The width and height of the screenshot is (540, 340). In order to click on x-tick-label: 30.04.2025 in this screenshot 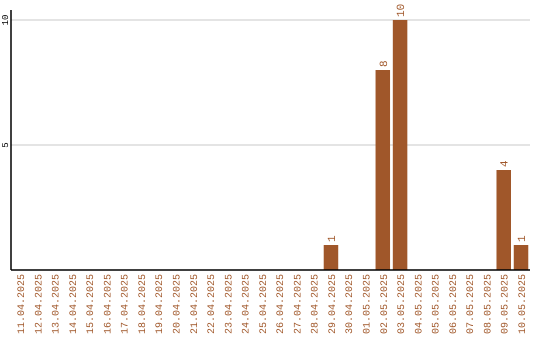, I will do `click(350, 304)`.